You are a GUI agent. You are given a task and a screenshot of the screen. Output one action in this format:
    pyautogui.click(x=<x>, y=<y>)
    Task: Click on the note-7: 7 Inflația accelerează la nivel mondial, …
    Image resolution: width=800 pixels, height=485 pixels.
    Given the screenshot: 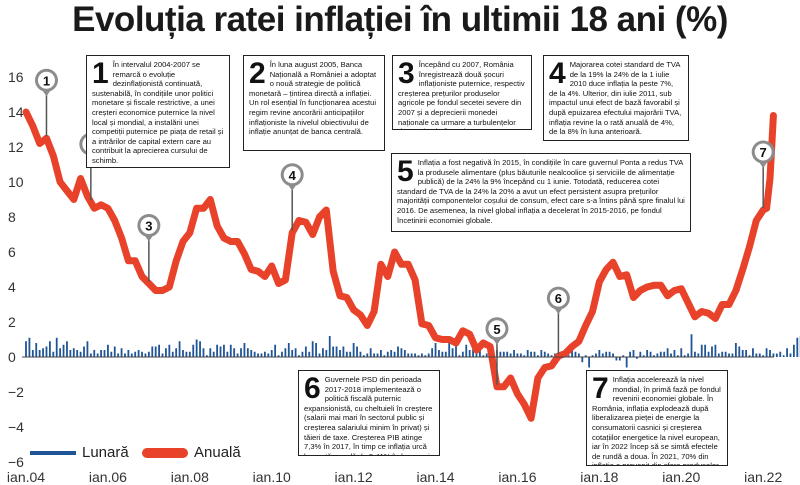 What is the action you would take?
    pyautogui.click(x=657, y=418)
    